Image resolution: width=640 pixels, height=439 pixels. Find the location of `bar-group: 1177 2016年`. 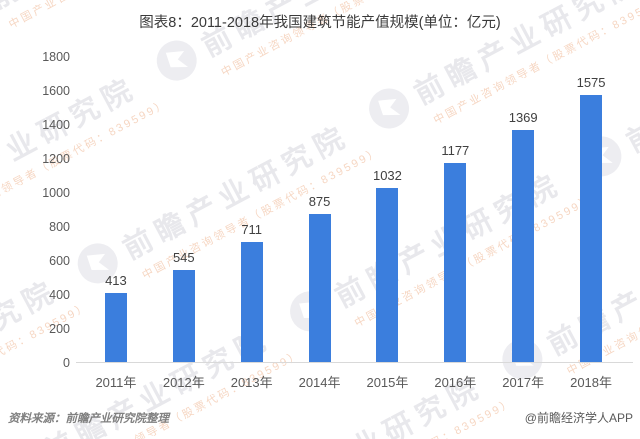

bar-group: 1177 2016年 is located at coordinates (455, 223).